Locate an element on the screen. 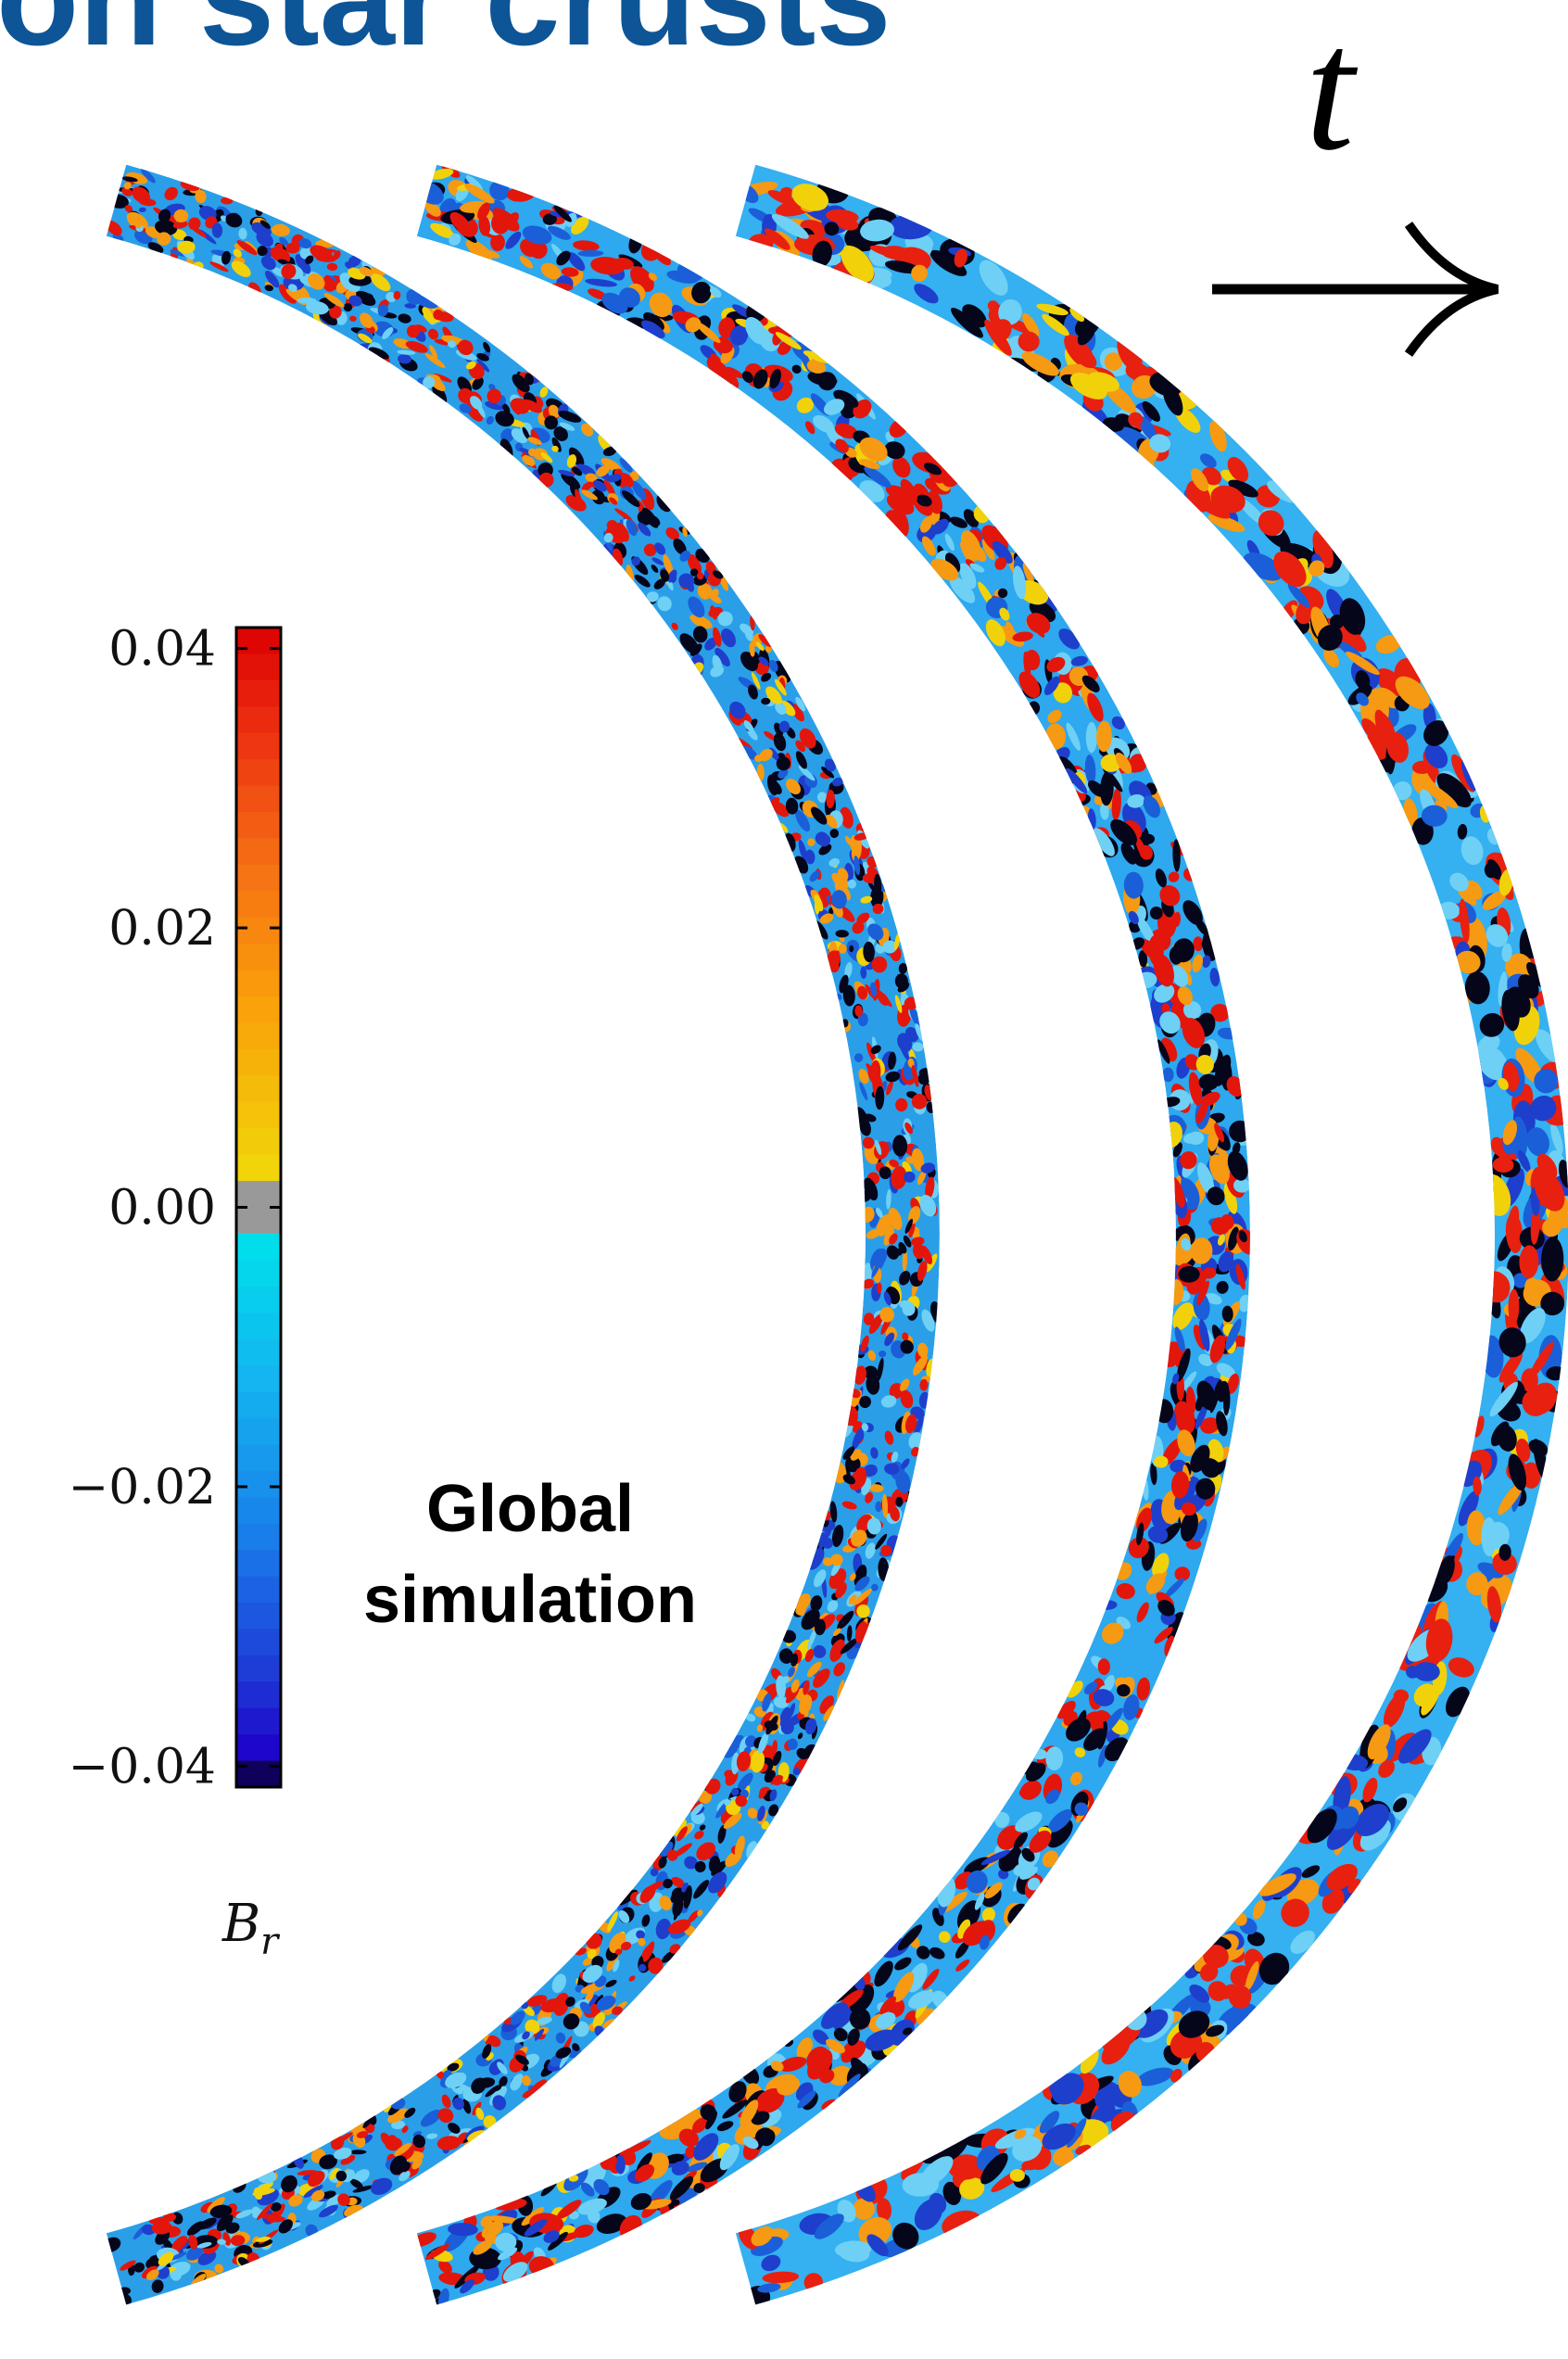  colorbar-tick-label: −0.04 is located at coordinates (142, 1767).